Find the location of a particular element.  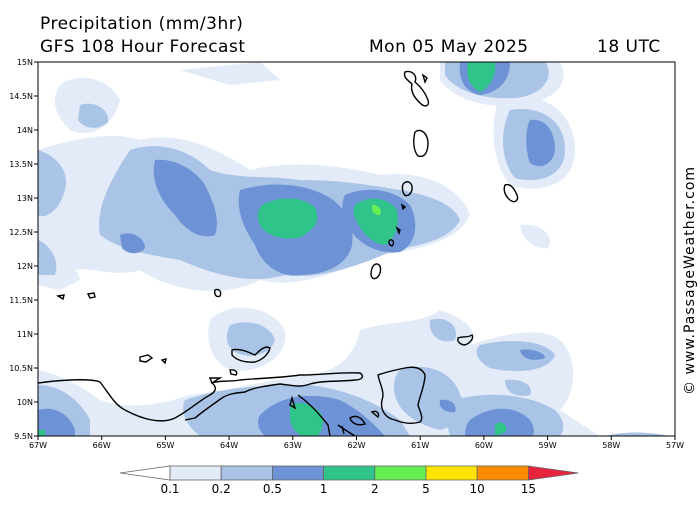

legend-label: 0.1 is located at coordinates (169, 489).